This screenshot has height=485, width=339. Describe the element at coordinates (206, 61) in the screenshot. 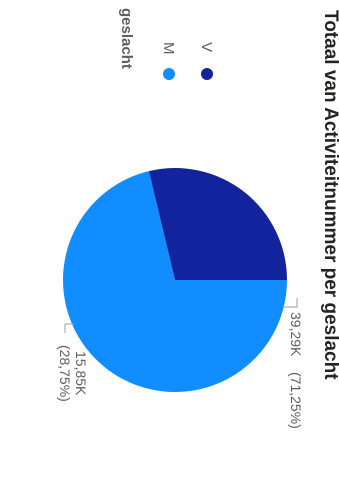

I see `legend-item-v: V` at that location.